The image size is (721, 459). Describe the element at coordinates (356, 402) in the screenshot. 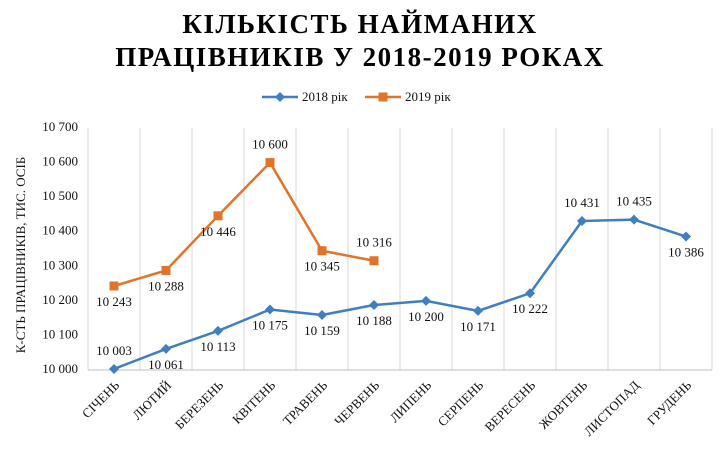

I see `x-tick-label: ЧЕРВЕНЬ` at that location.